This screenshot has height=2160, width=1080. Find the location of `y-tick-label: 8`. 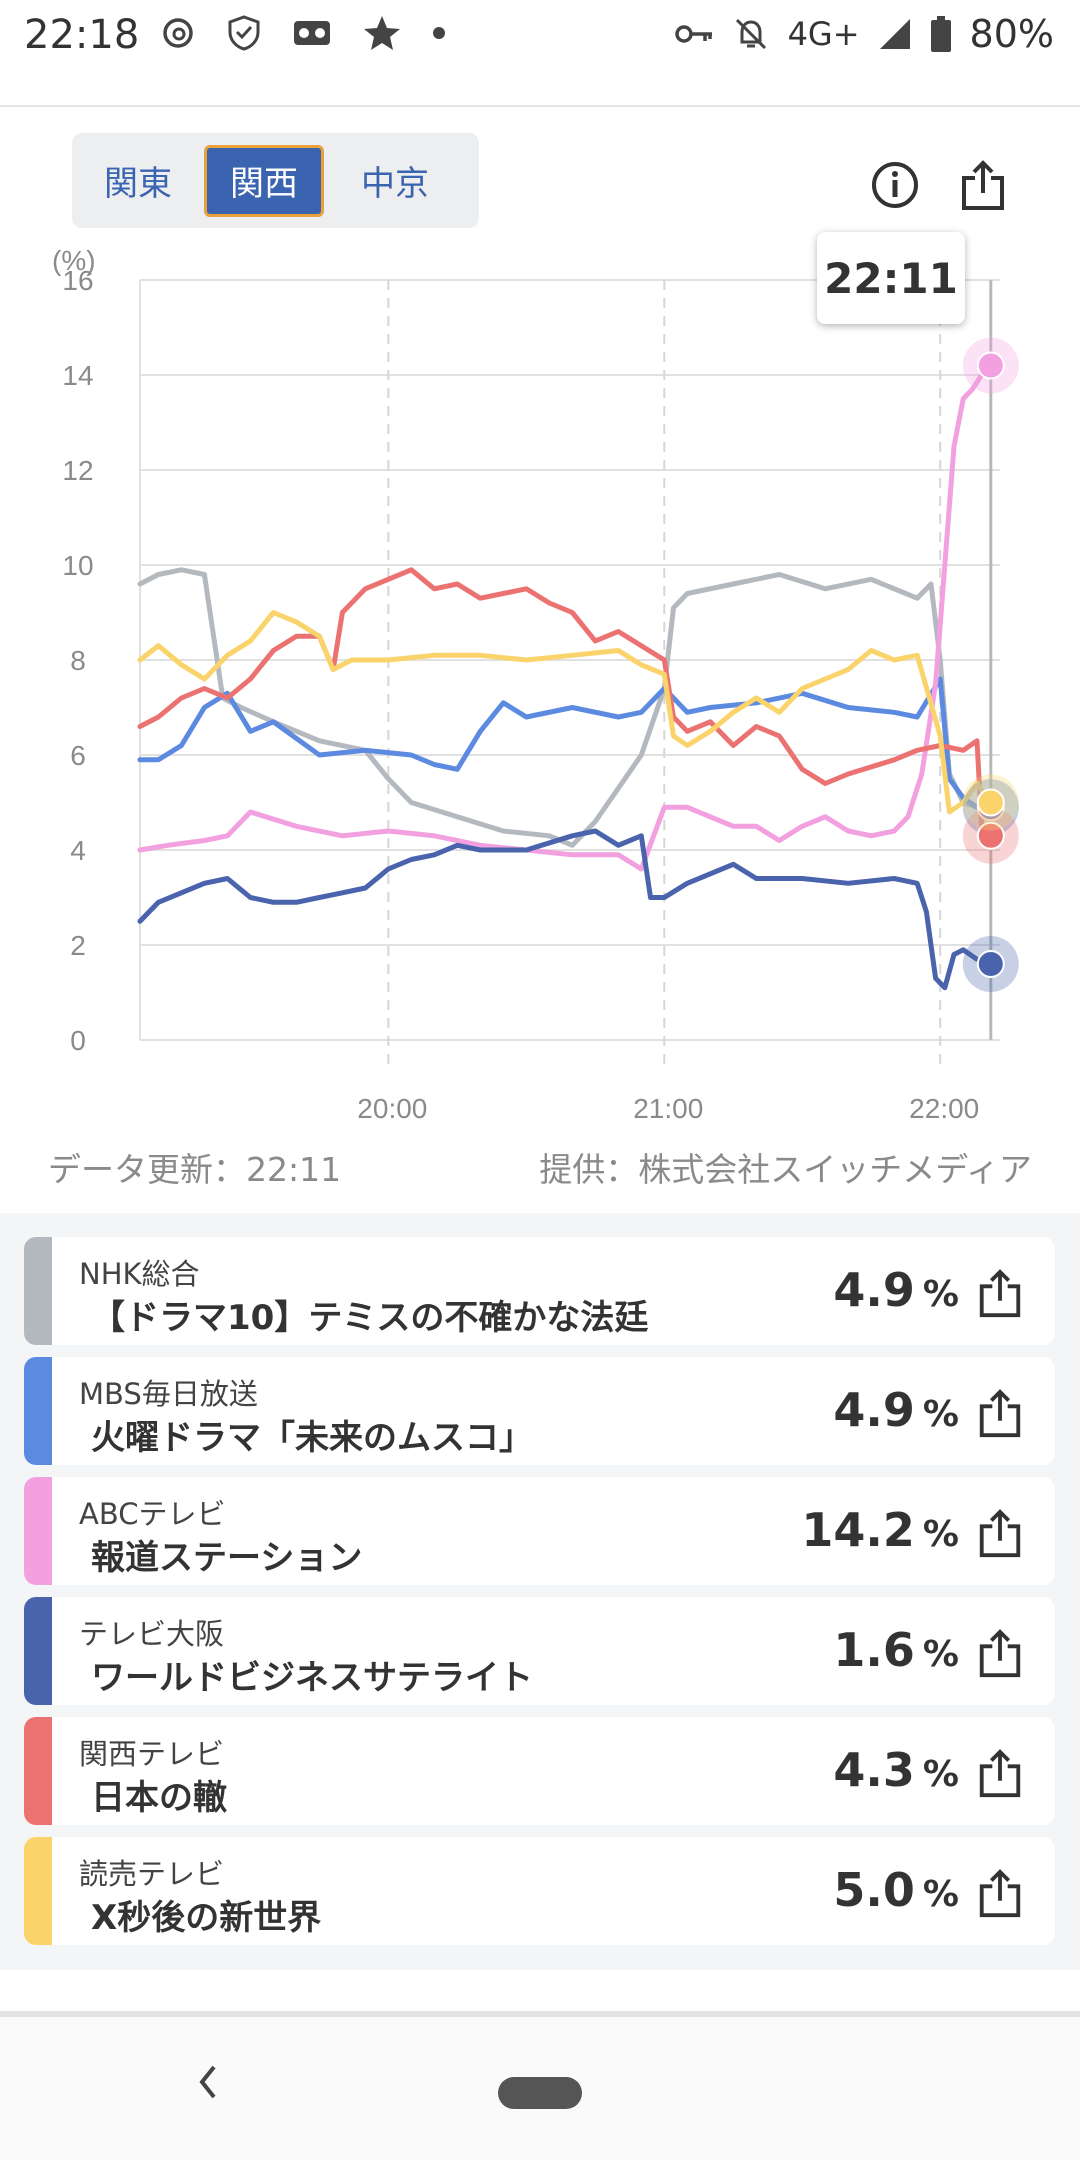

y-tick-label: 8 is located at coordinates (78, 660).